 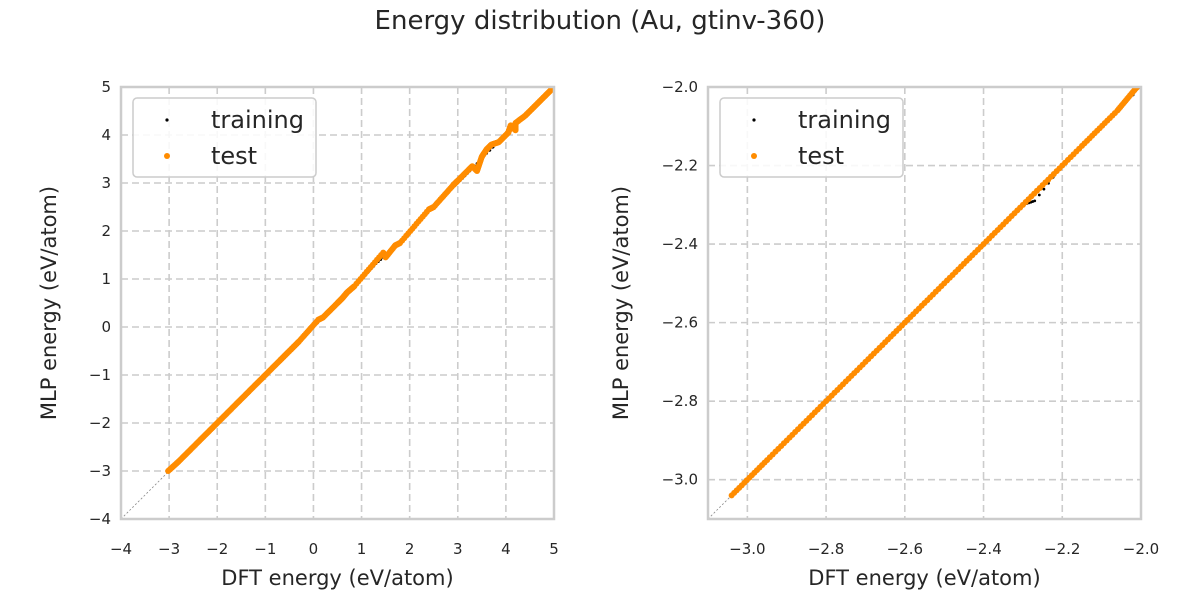 I want to click on x-tick-label: −2.6, so click(x=905, y=549).